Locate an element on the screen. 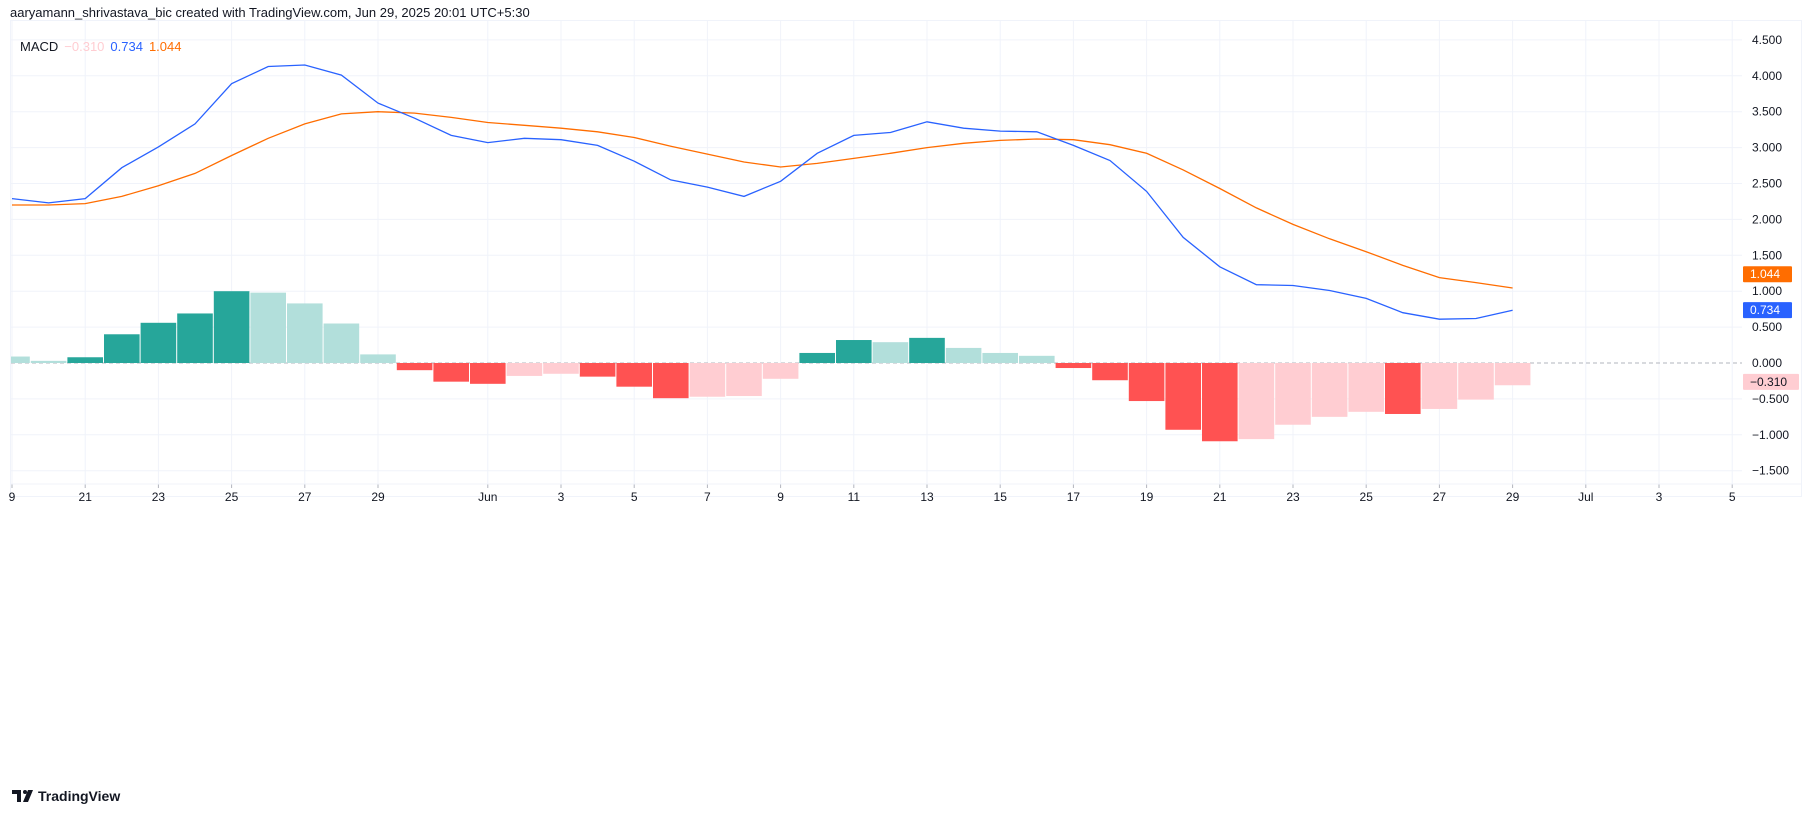  y-tick-label: 1.500 is located at coordinates (1767, 255).